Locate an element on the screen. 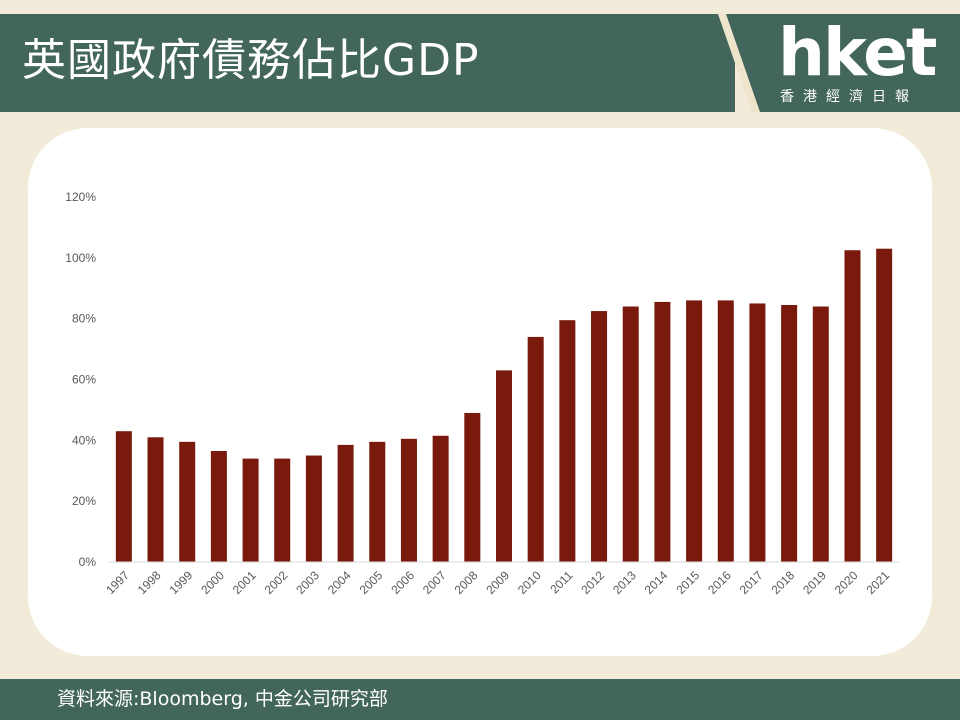 The image size is (960, 720). x-tick-label: 2009 is located at coordinates (497, 582).